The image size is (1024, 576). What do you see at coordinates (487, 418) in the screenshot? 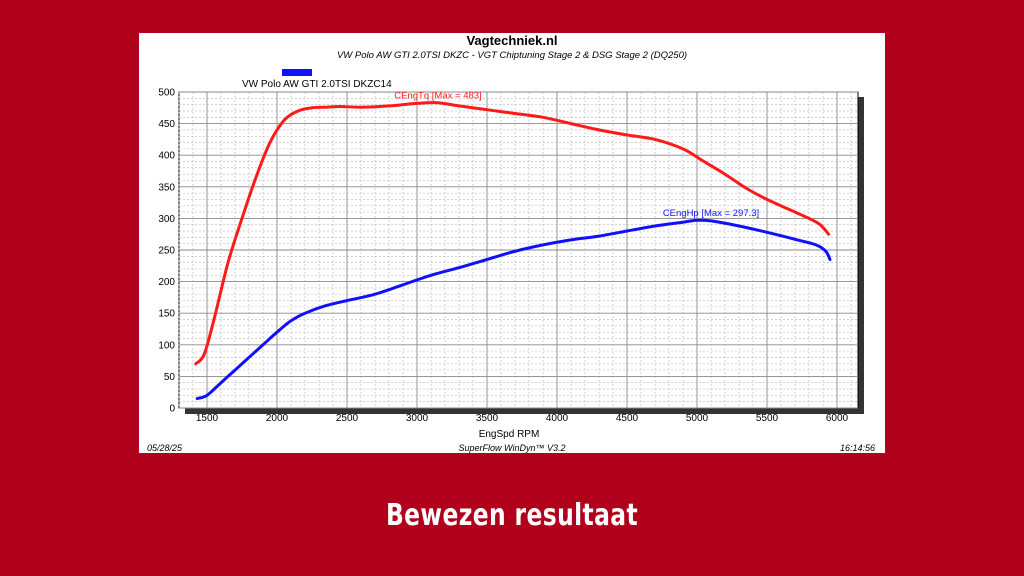
I see `x-tick-label: 3500` at bounding box center [487, 418].